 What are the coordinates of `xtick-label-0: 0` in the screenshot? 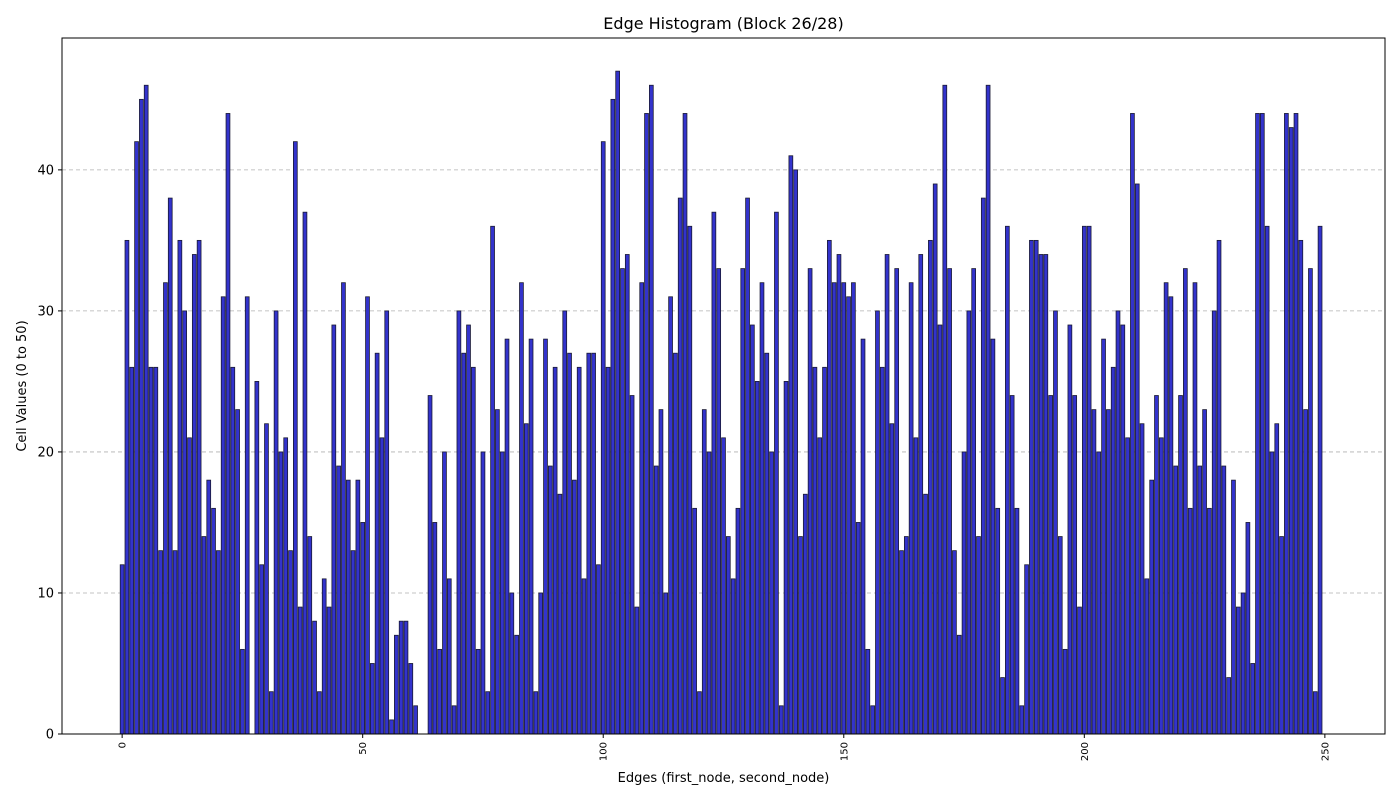 It's located at (123, 745).